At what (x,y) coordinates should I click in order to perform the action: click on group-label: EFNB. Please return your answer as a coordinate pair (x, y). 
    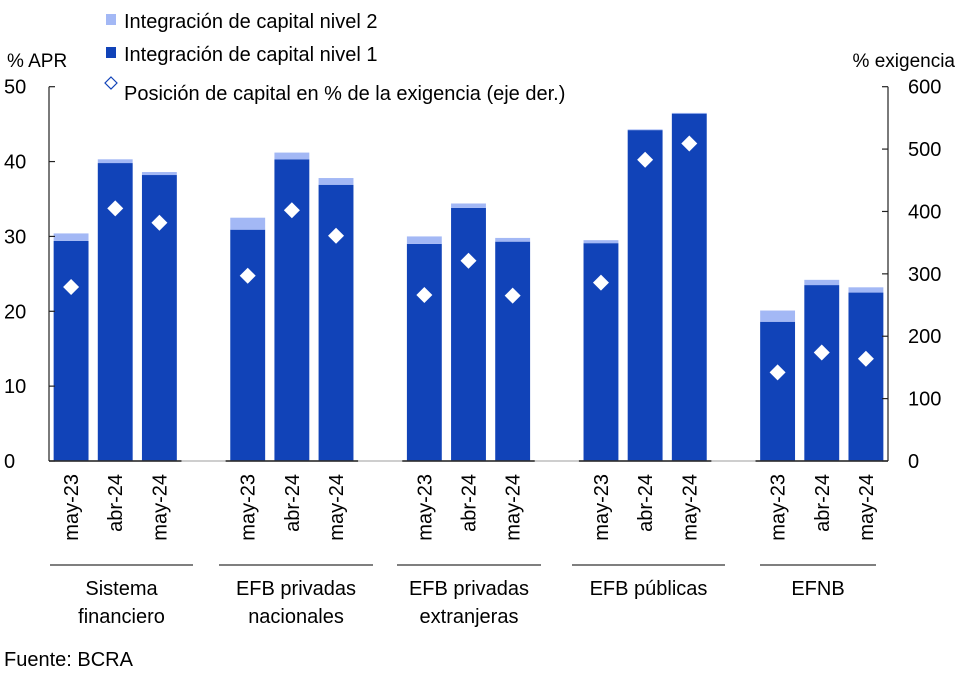
    Looking at the image, I should click on (817, 589).